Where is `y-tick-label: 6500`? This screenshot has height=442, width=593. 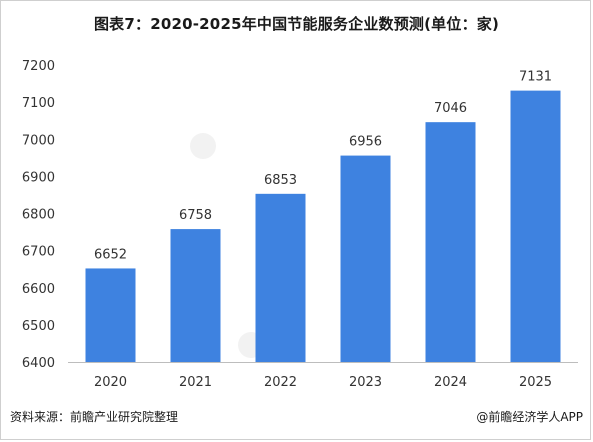
y-tick-label: 6500 is located at coordinates (38, 326).